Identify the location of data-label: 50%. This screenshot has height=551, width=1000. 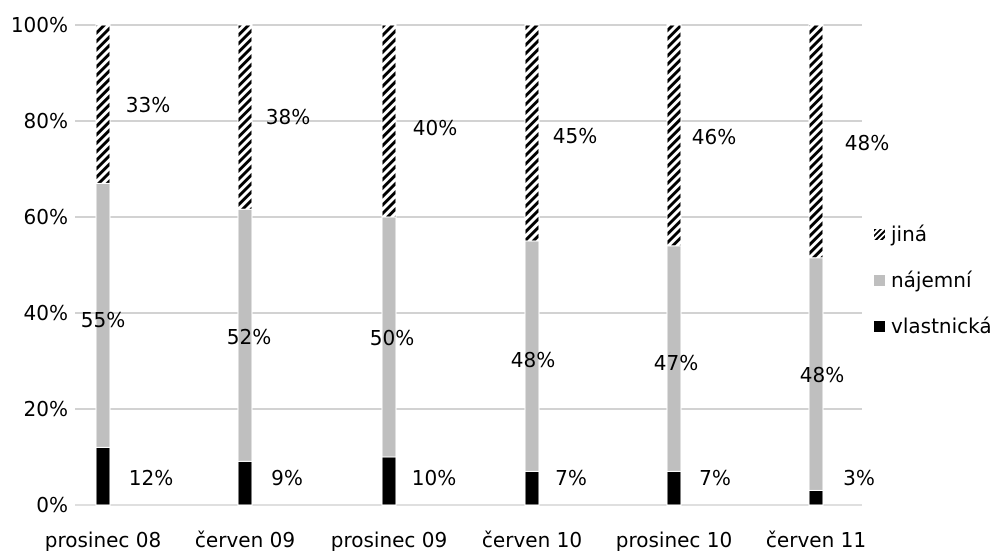
(392, 338).